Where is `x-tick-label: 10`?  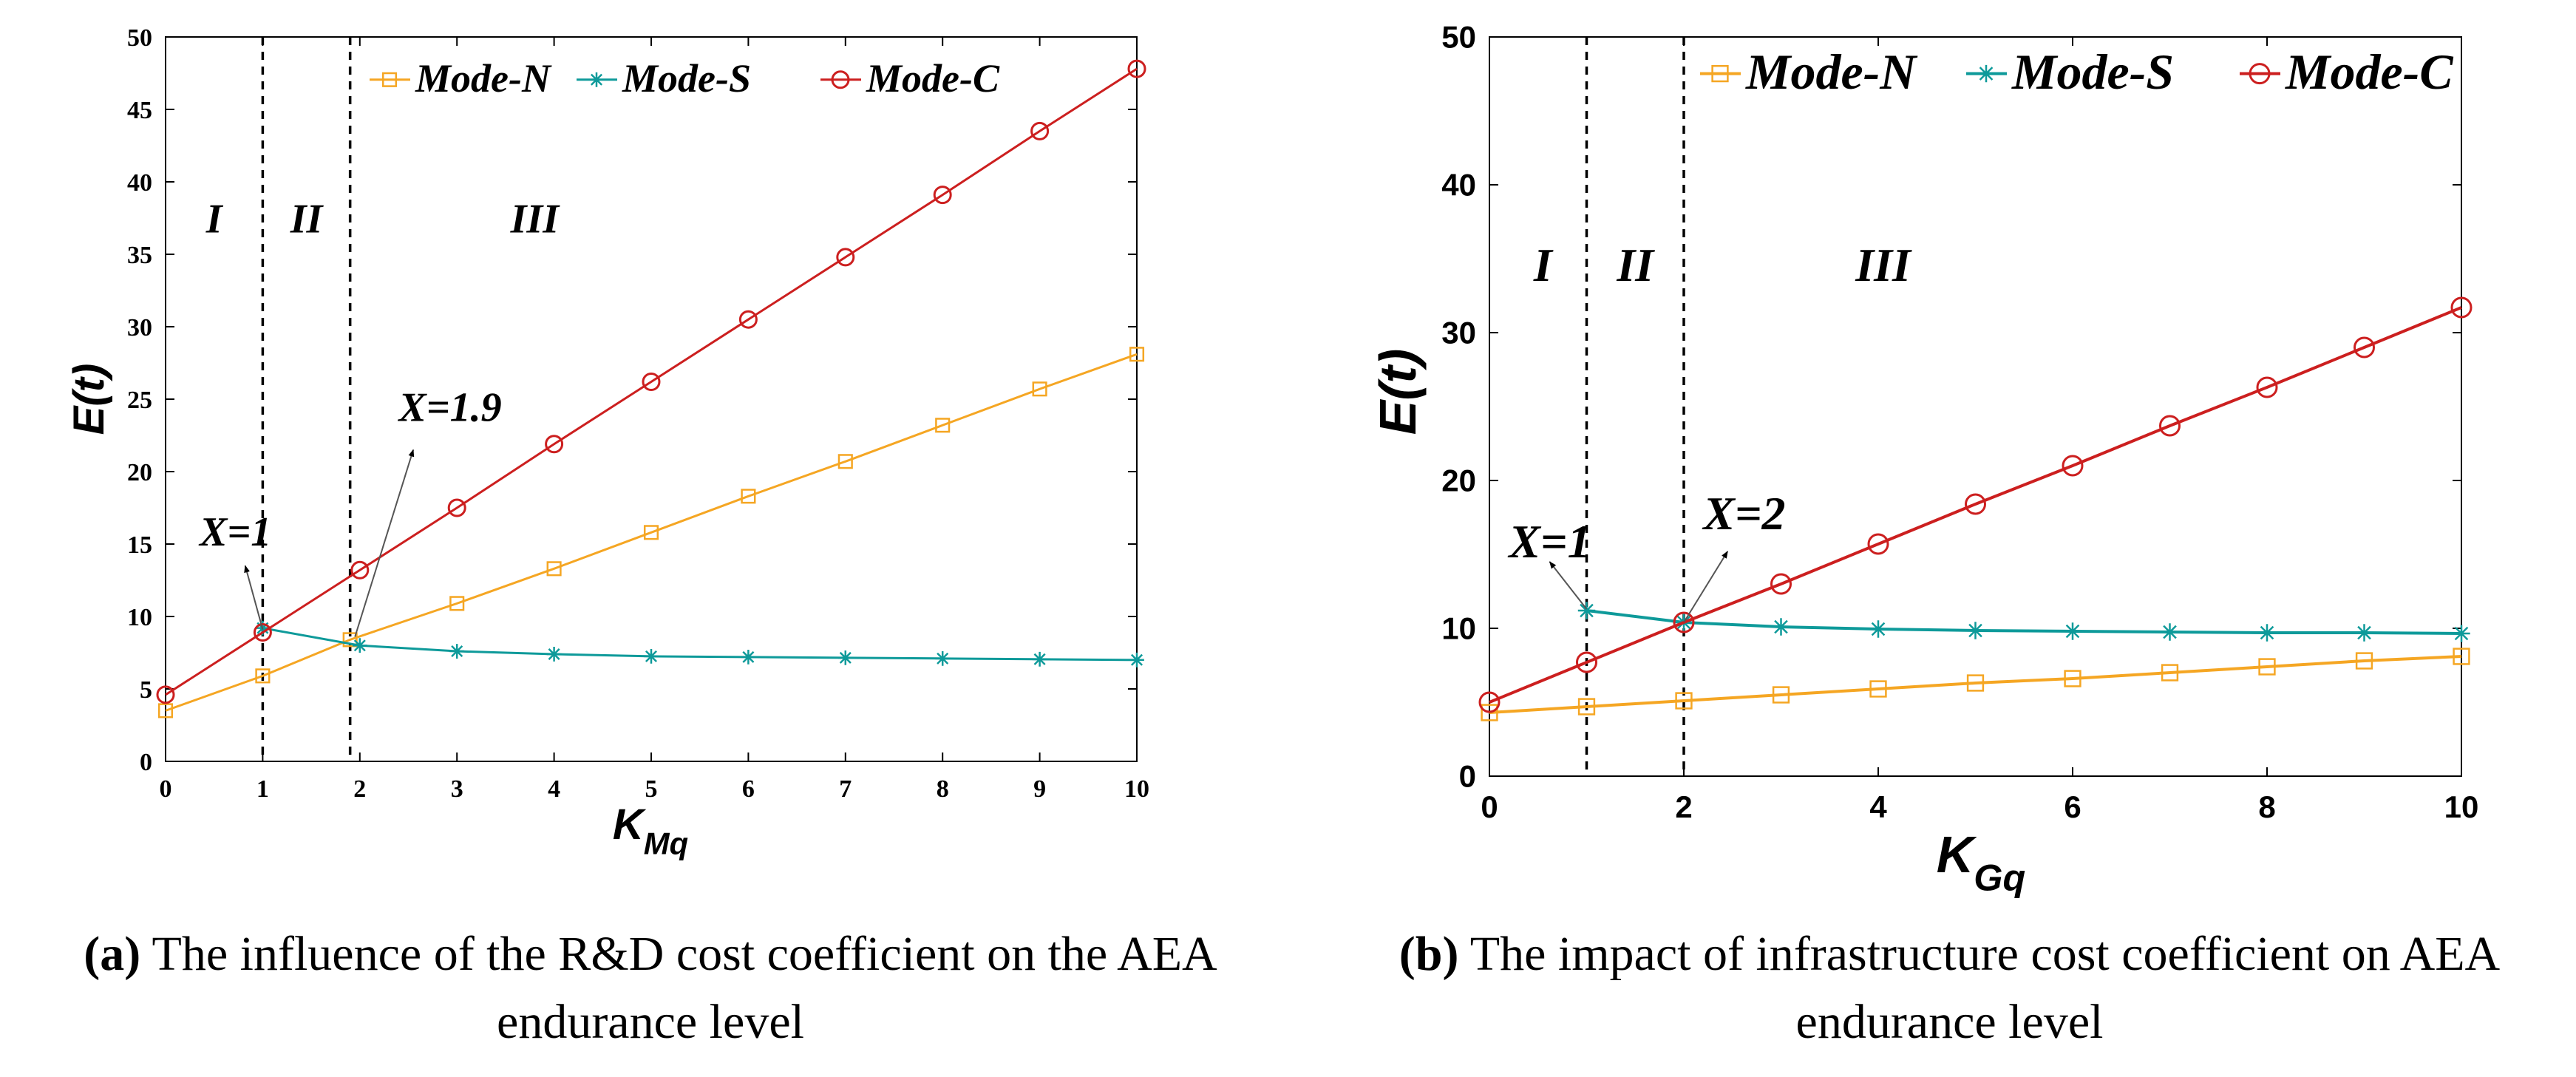 x-tick-label: 10 is located at coordinates (1136, 789).